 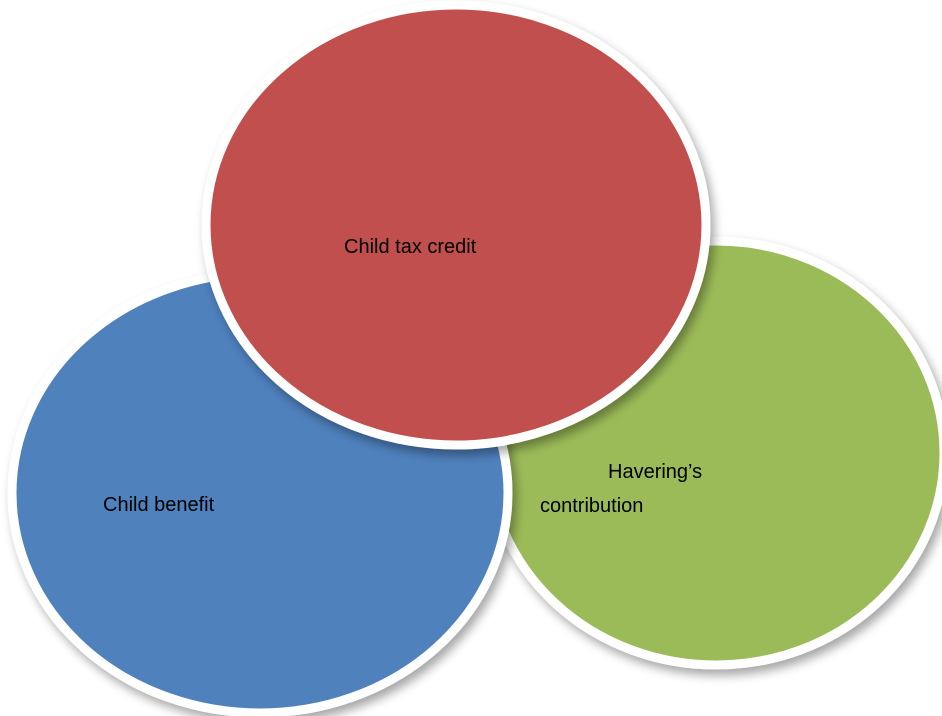 I want to click on havering-contribution-label-line-2: contribution, so click(x=592, y=506).